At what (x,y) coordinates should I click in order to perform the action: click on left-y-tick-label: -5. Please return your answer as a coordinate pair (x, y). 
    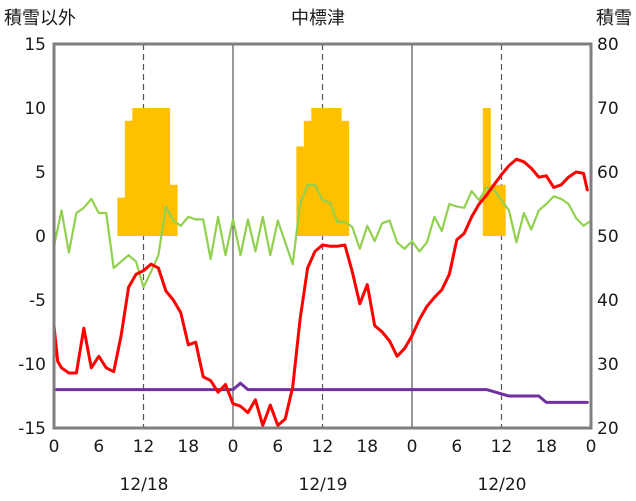
    Looking at the image, I should click on (37, 301).